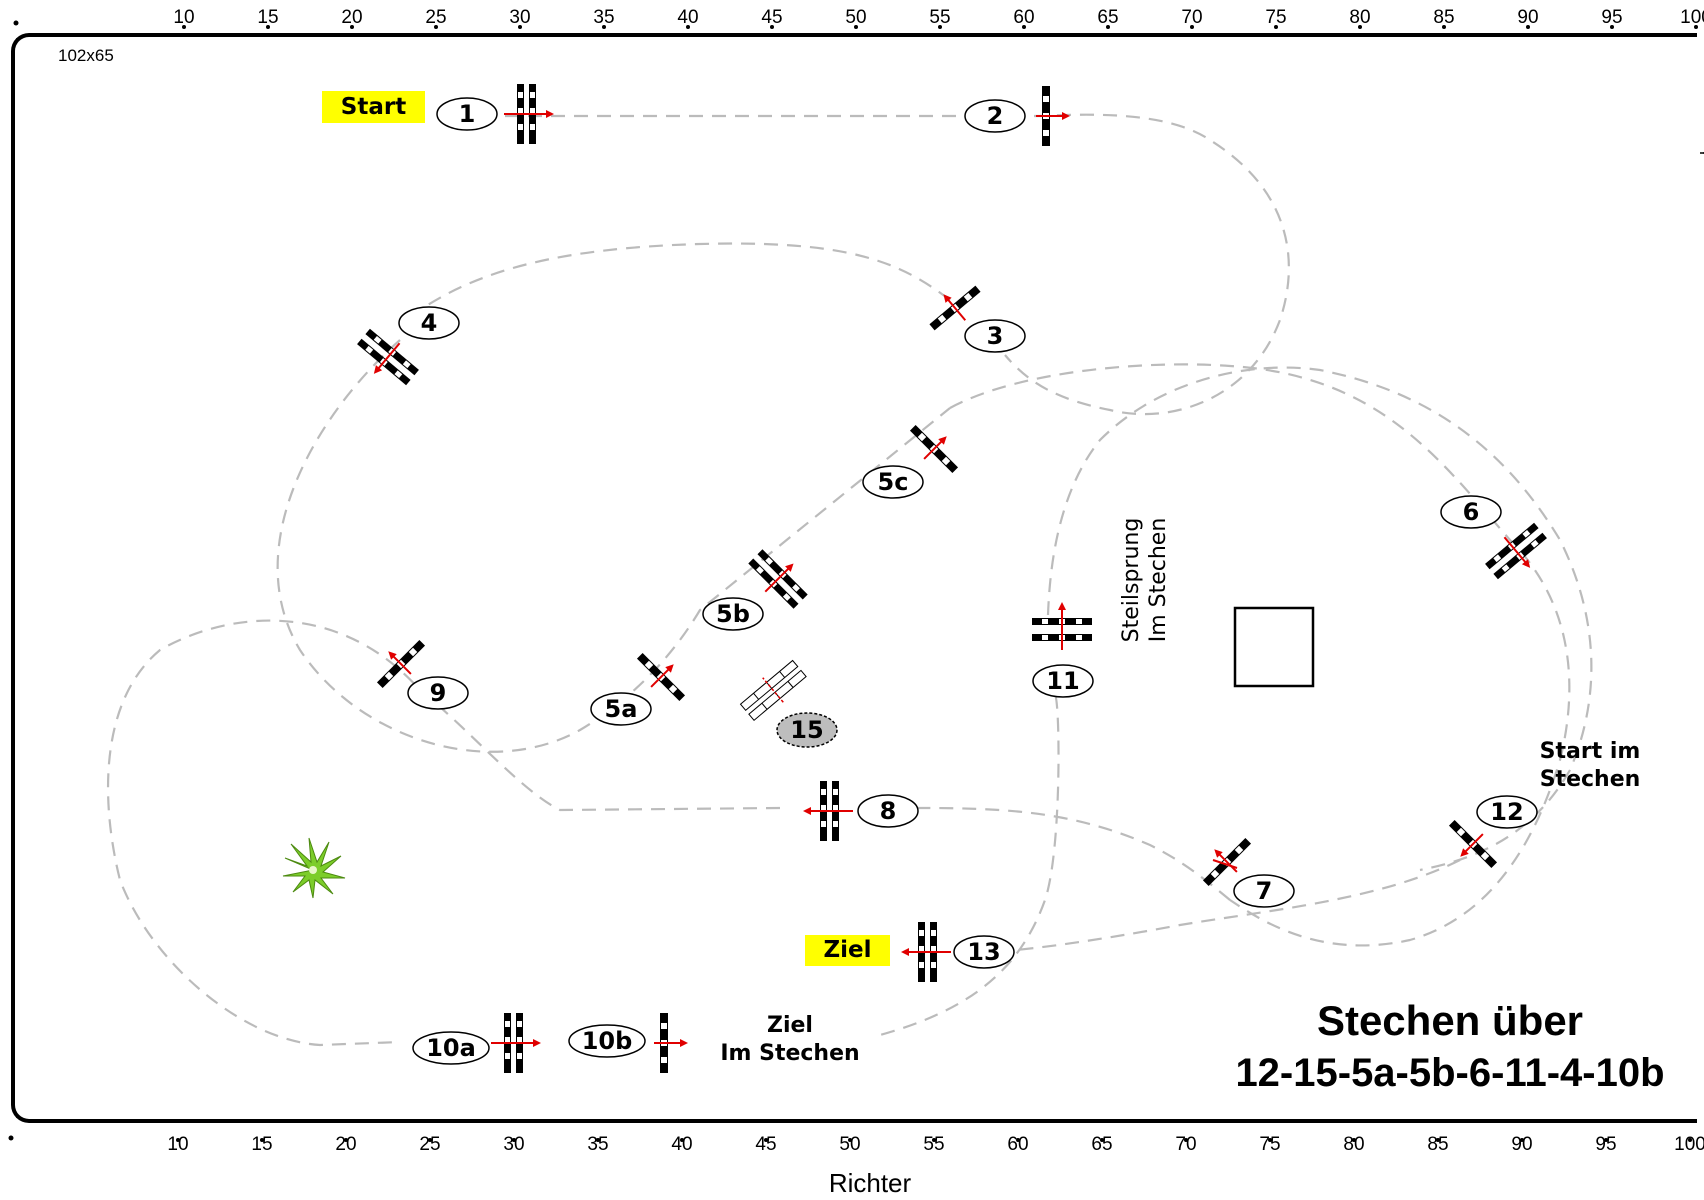  I want to click on obstacle-10a, so click(516, 1043).